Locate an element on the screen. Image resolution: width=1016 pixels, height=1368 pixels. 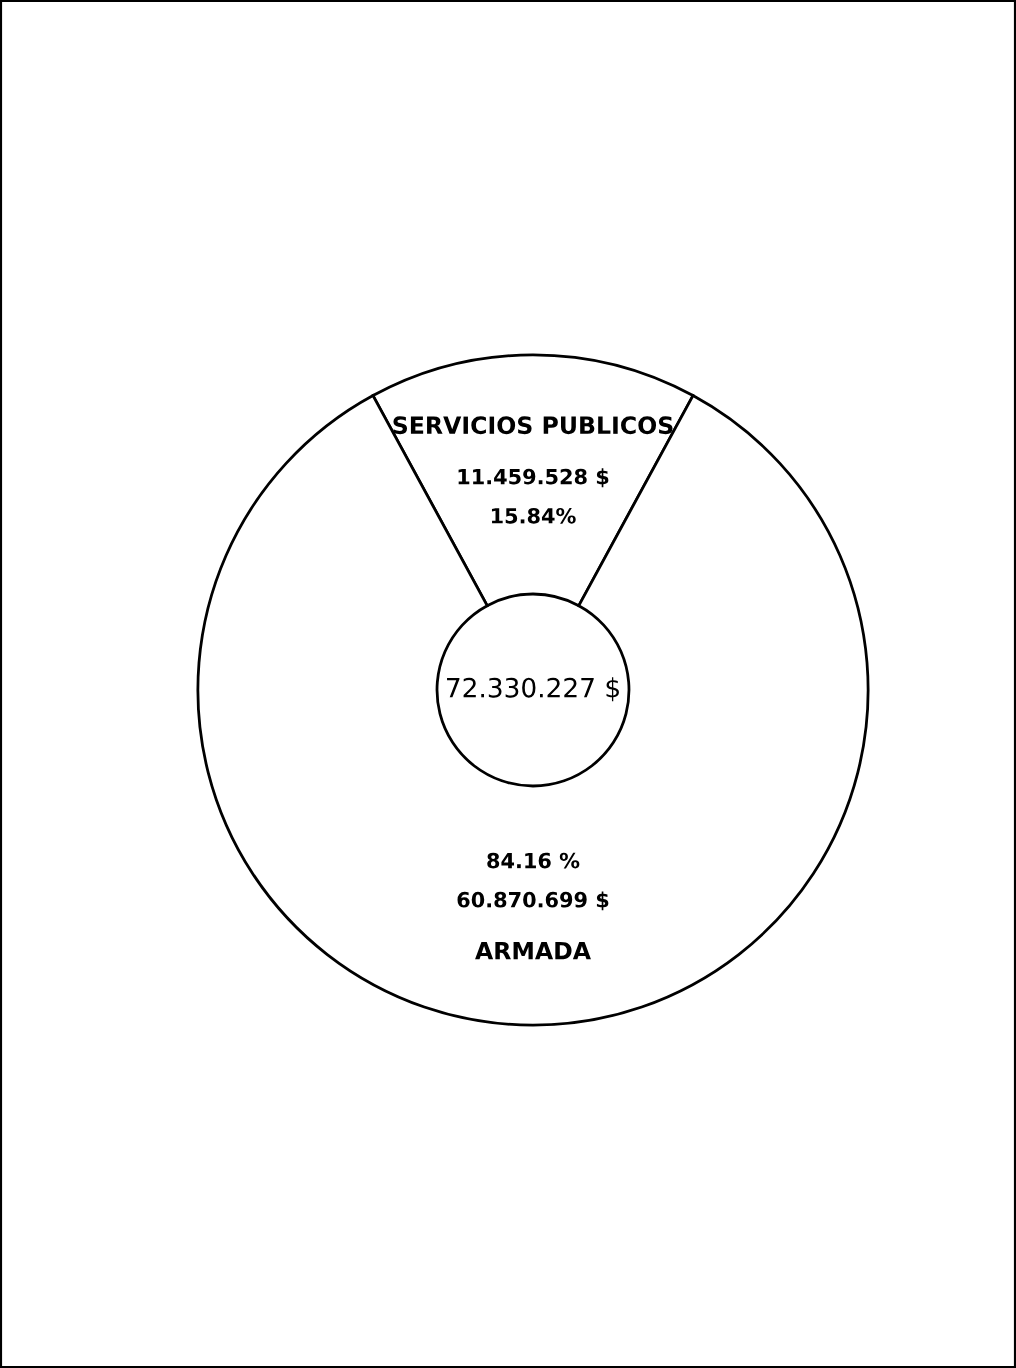
data-label: 11.459.528 $ 15.84% is located at coordinates (533, 496).